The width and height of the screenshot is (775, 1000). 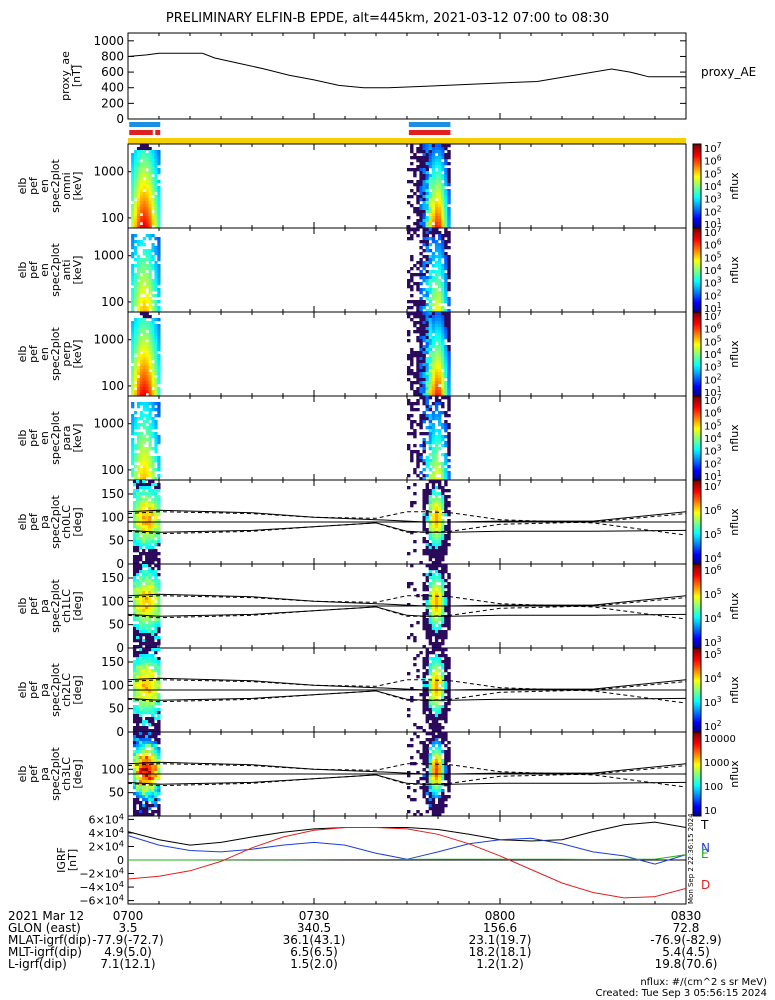 I want to click on pa-ch2LC-ylabel-line: pef, so click(x=33, y=689).